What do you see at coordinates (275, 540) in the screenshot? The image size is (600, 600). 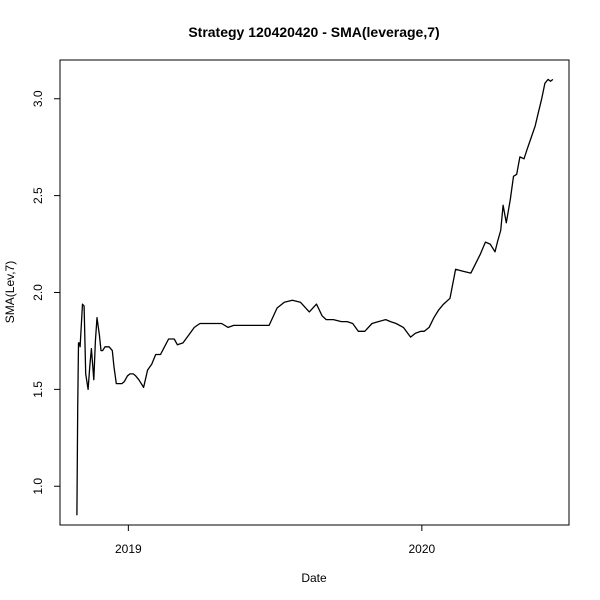 I see `x-axis: 2019 2020` at bounding box center [275, 540].